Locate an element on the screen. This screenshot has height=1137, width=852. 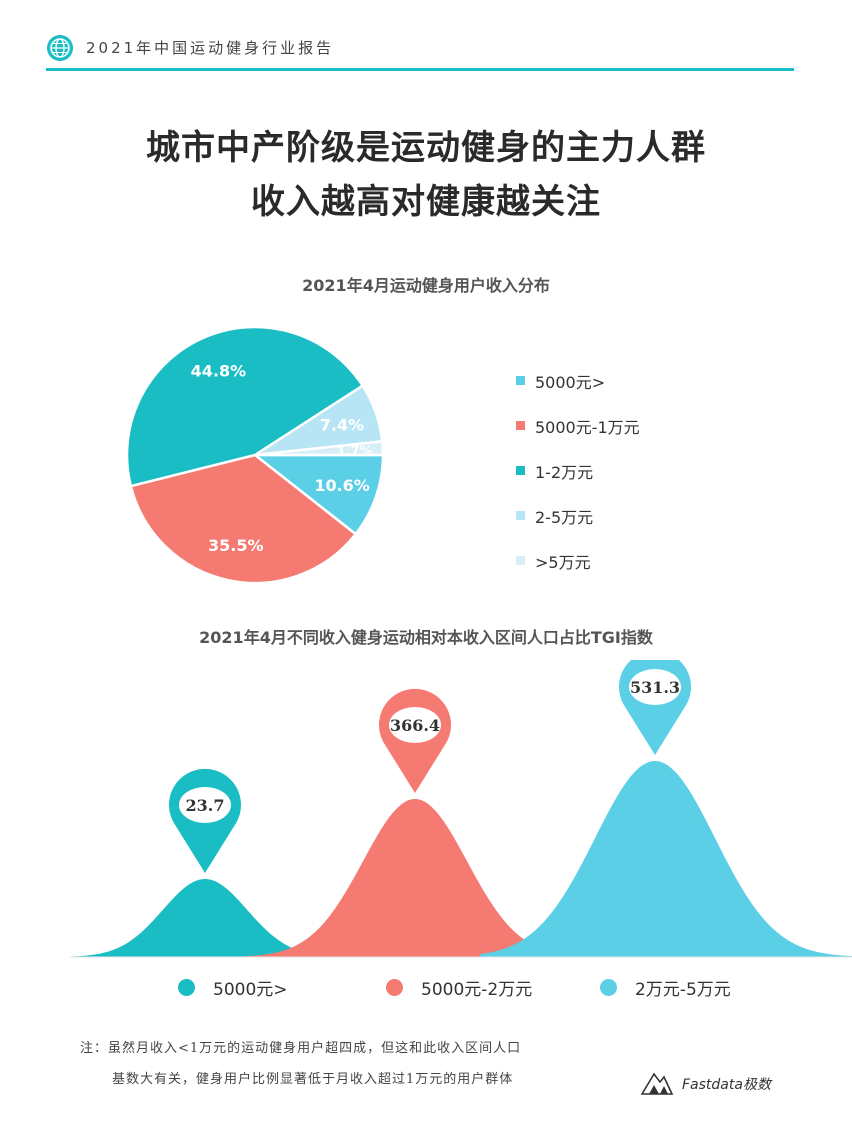
legend-label: 5000元-2万元 is located at coordinates (477, 990).